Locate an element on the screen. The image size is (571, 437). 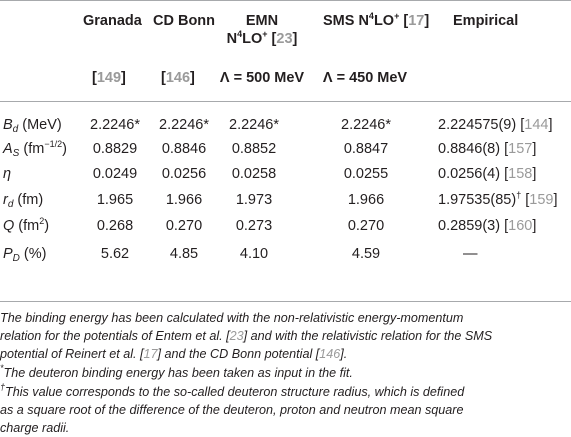
table-cell: 4.85 is located at coordinates (184, 254).